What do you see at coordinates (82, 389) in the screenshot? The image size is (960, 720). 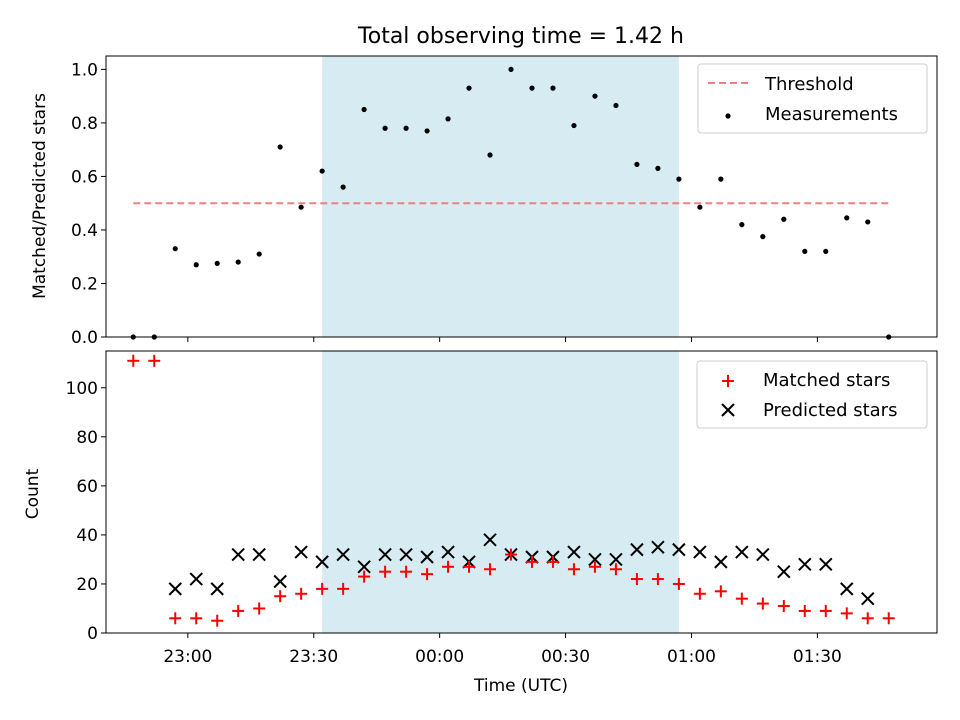 I see `y-tick-label: 100` at bounding box center [82, 389].